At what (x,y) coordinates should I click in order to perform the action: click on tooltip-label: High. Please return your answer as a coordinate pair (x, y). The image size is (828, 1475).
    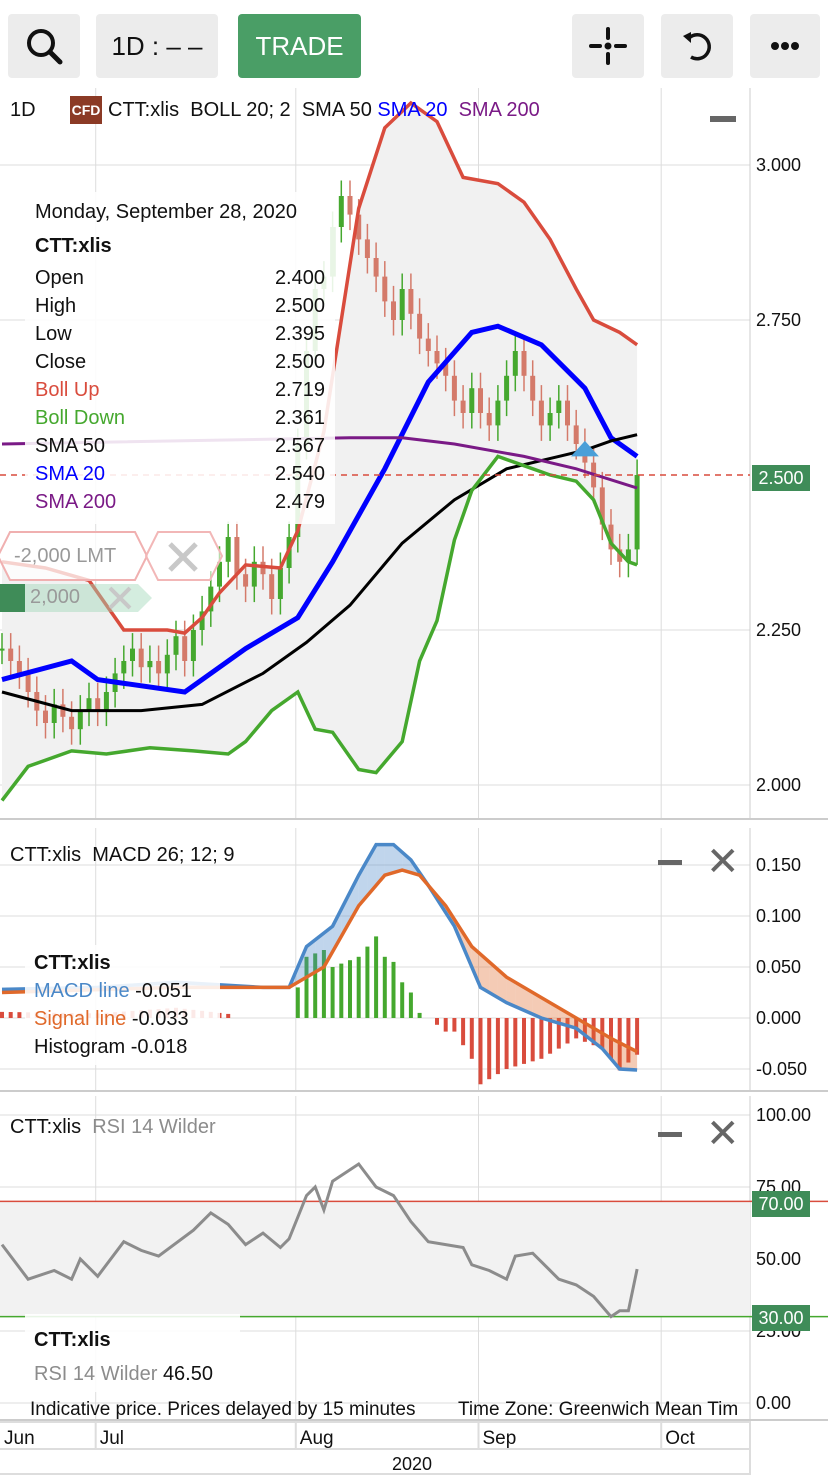
    Looking at the image, I should click on (56, 306).